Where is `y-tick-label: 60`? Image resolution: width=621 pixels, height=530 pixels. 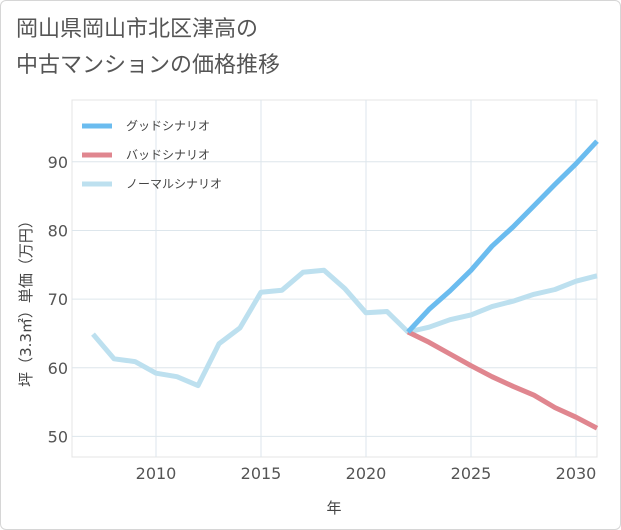
y-tick-label: 60 is located at coordinates (58, 368).